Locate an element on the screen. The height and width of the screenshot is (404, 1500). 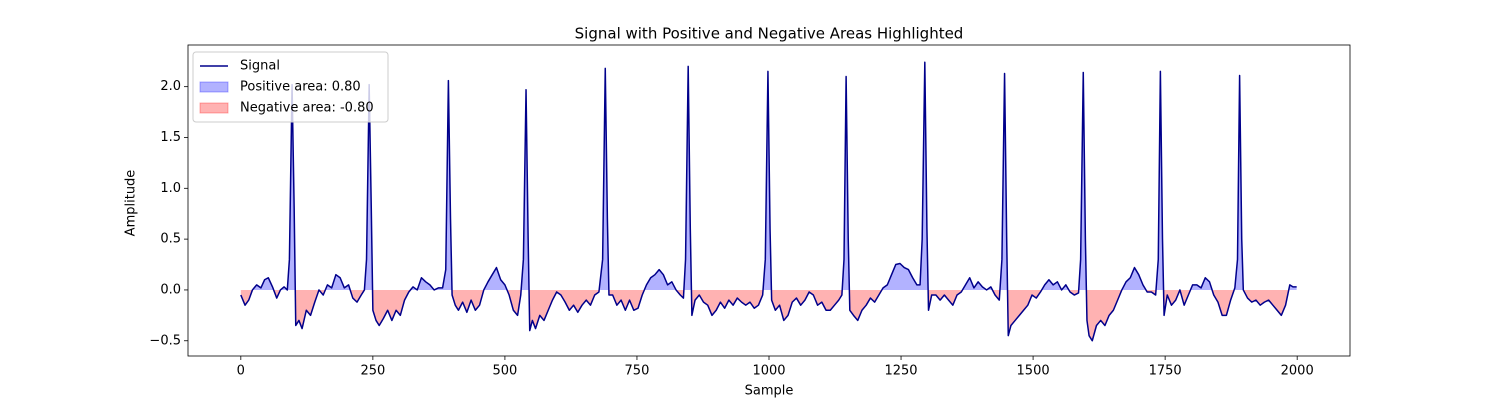
x-tick-label: 1500 is located at coordinates (1033, 371).